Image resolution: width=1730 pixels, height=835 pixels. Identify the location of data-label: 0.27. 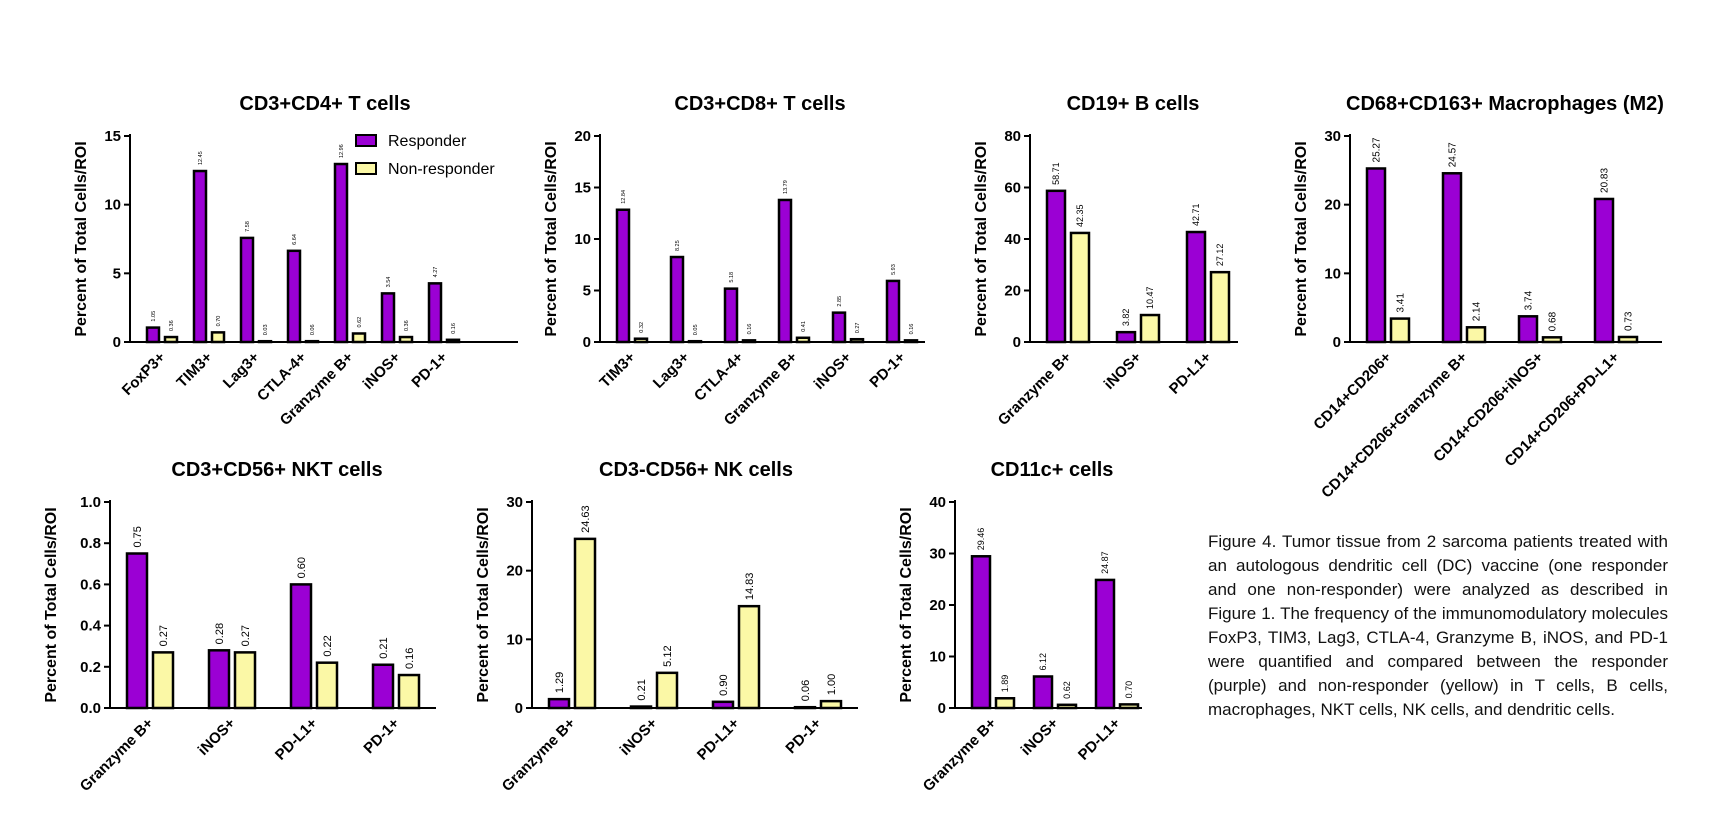
(858, 328).